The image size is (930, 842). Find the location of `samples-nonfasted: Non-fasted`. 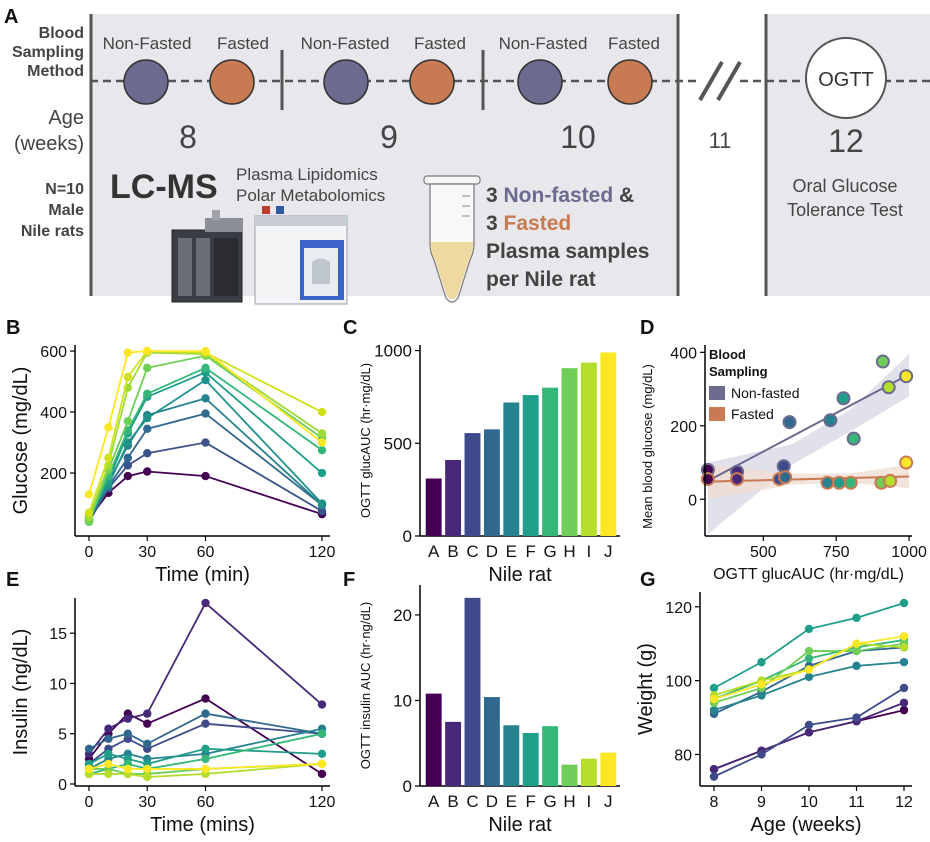

samples-nonfasted: Non-fasted is located at coordinates (559, 195).